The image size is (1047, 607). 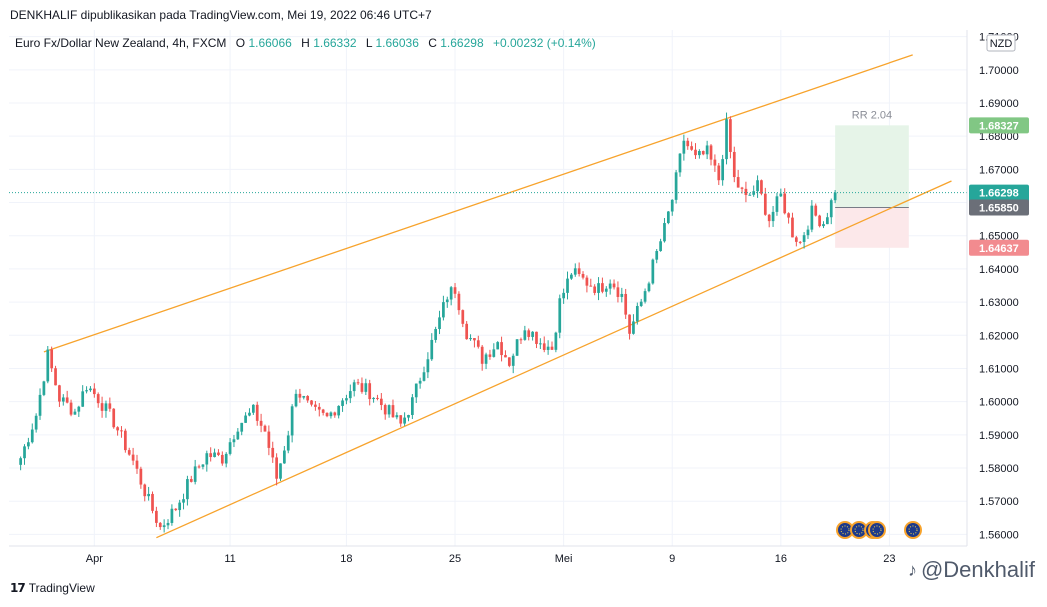 I want to click on currency-badge: NZD, so click(x=1001, y=43).